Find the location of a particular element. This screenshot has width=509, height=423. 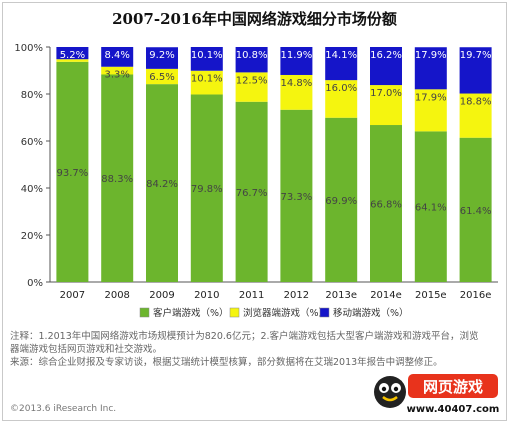

y-tick-label: 80% is located at coordinates (32, 95).